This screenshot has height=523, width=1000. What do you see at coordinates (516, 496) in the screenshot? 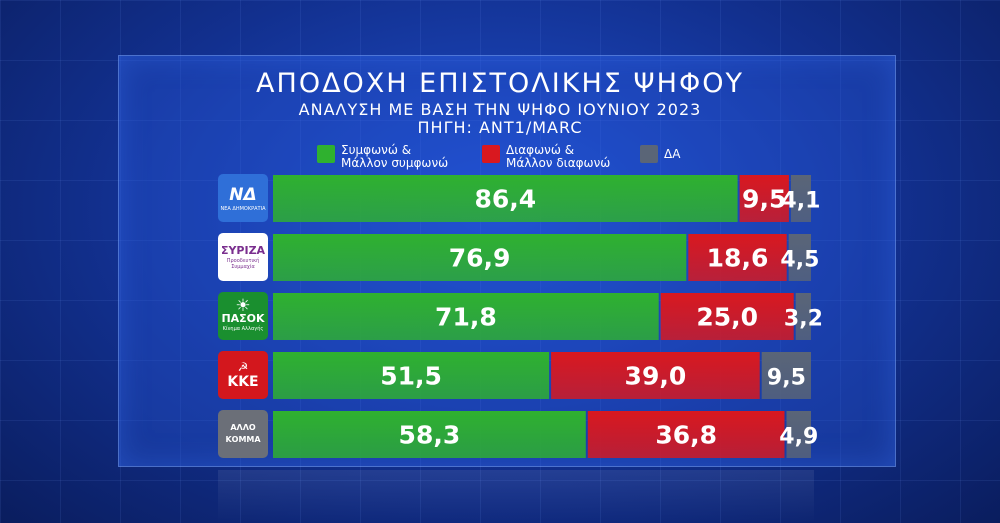
I see `bar-reflection` at bounding box center [516, 496].